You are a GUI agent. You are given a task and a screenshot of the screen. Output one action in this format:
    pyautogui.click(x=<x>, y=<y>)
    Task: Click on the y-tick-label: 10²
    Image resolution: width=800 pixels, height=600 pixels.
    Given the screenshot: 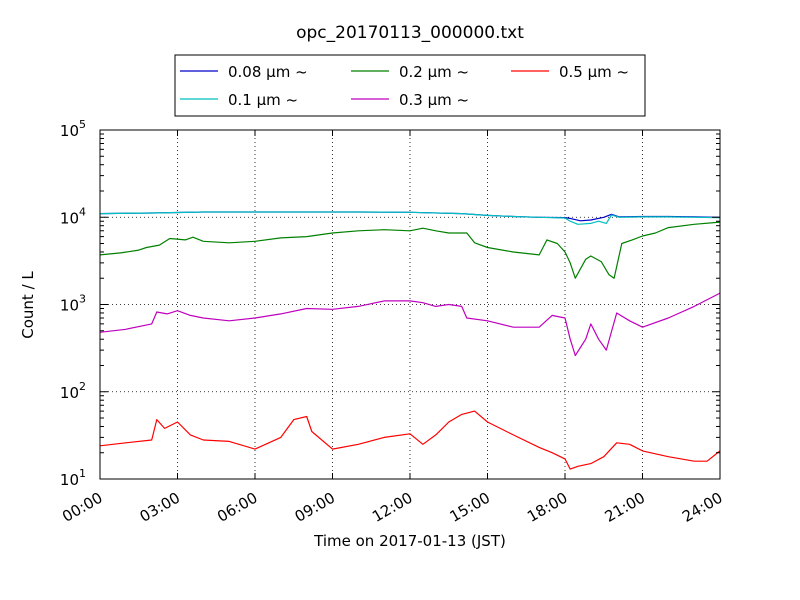 What is the action you would take?
    pyautogui.click(x=73, y=391)
    